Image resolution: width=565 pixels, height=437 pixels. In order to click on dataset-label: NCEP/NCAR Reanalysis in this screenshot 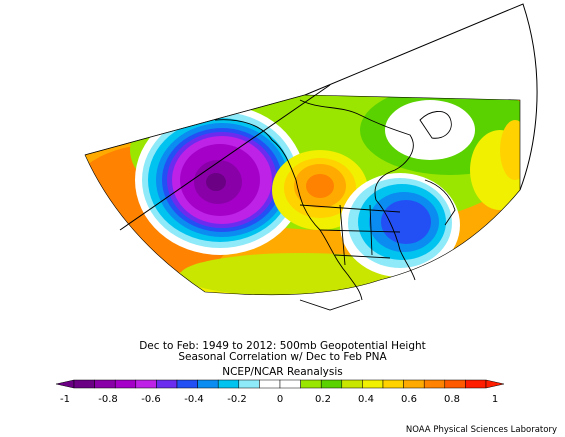, I will do `click(282, 372)`.